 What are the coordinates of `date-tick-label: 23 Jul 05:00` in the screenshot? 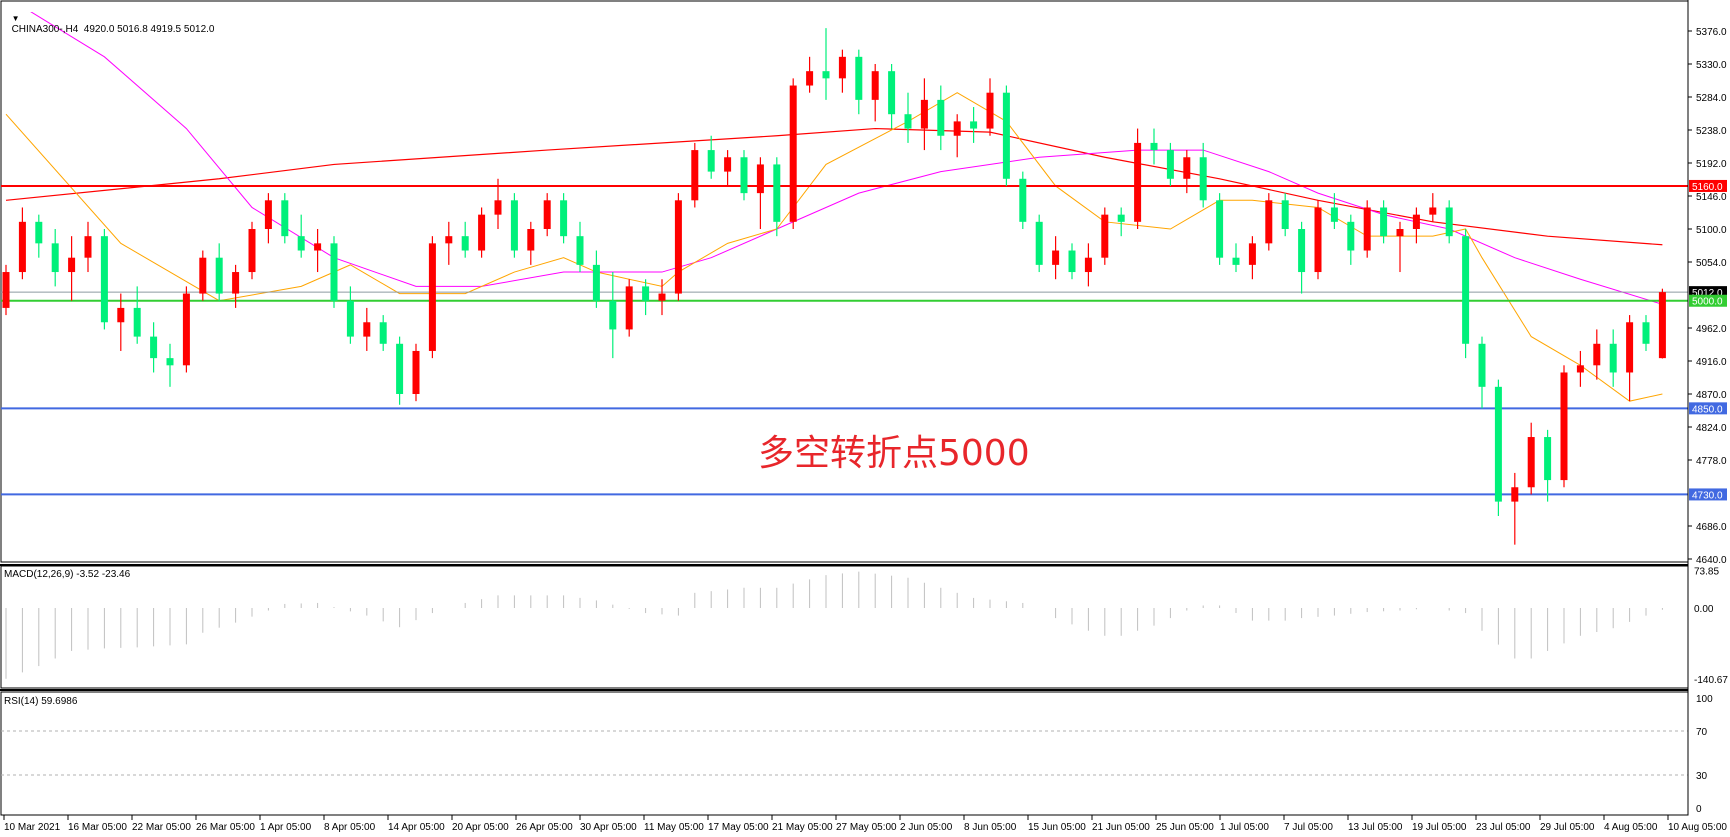 It's located at (1503, 827).